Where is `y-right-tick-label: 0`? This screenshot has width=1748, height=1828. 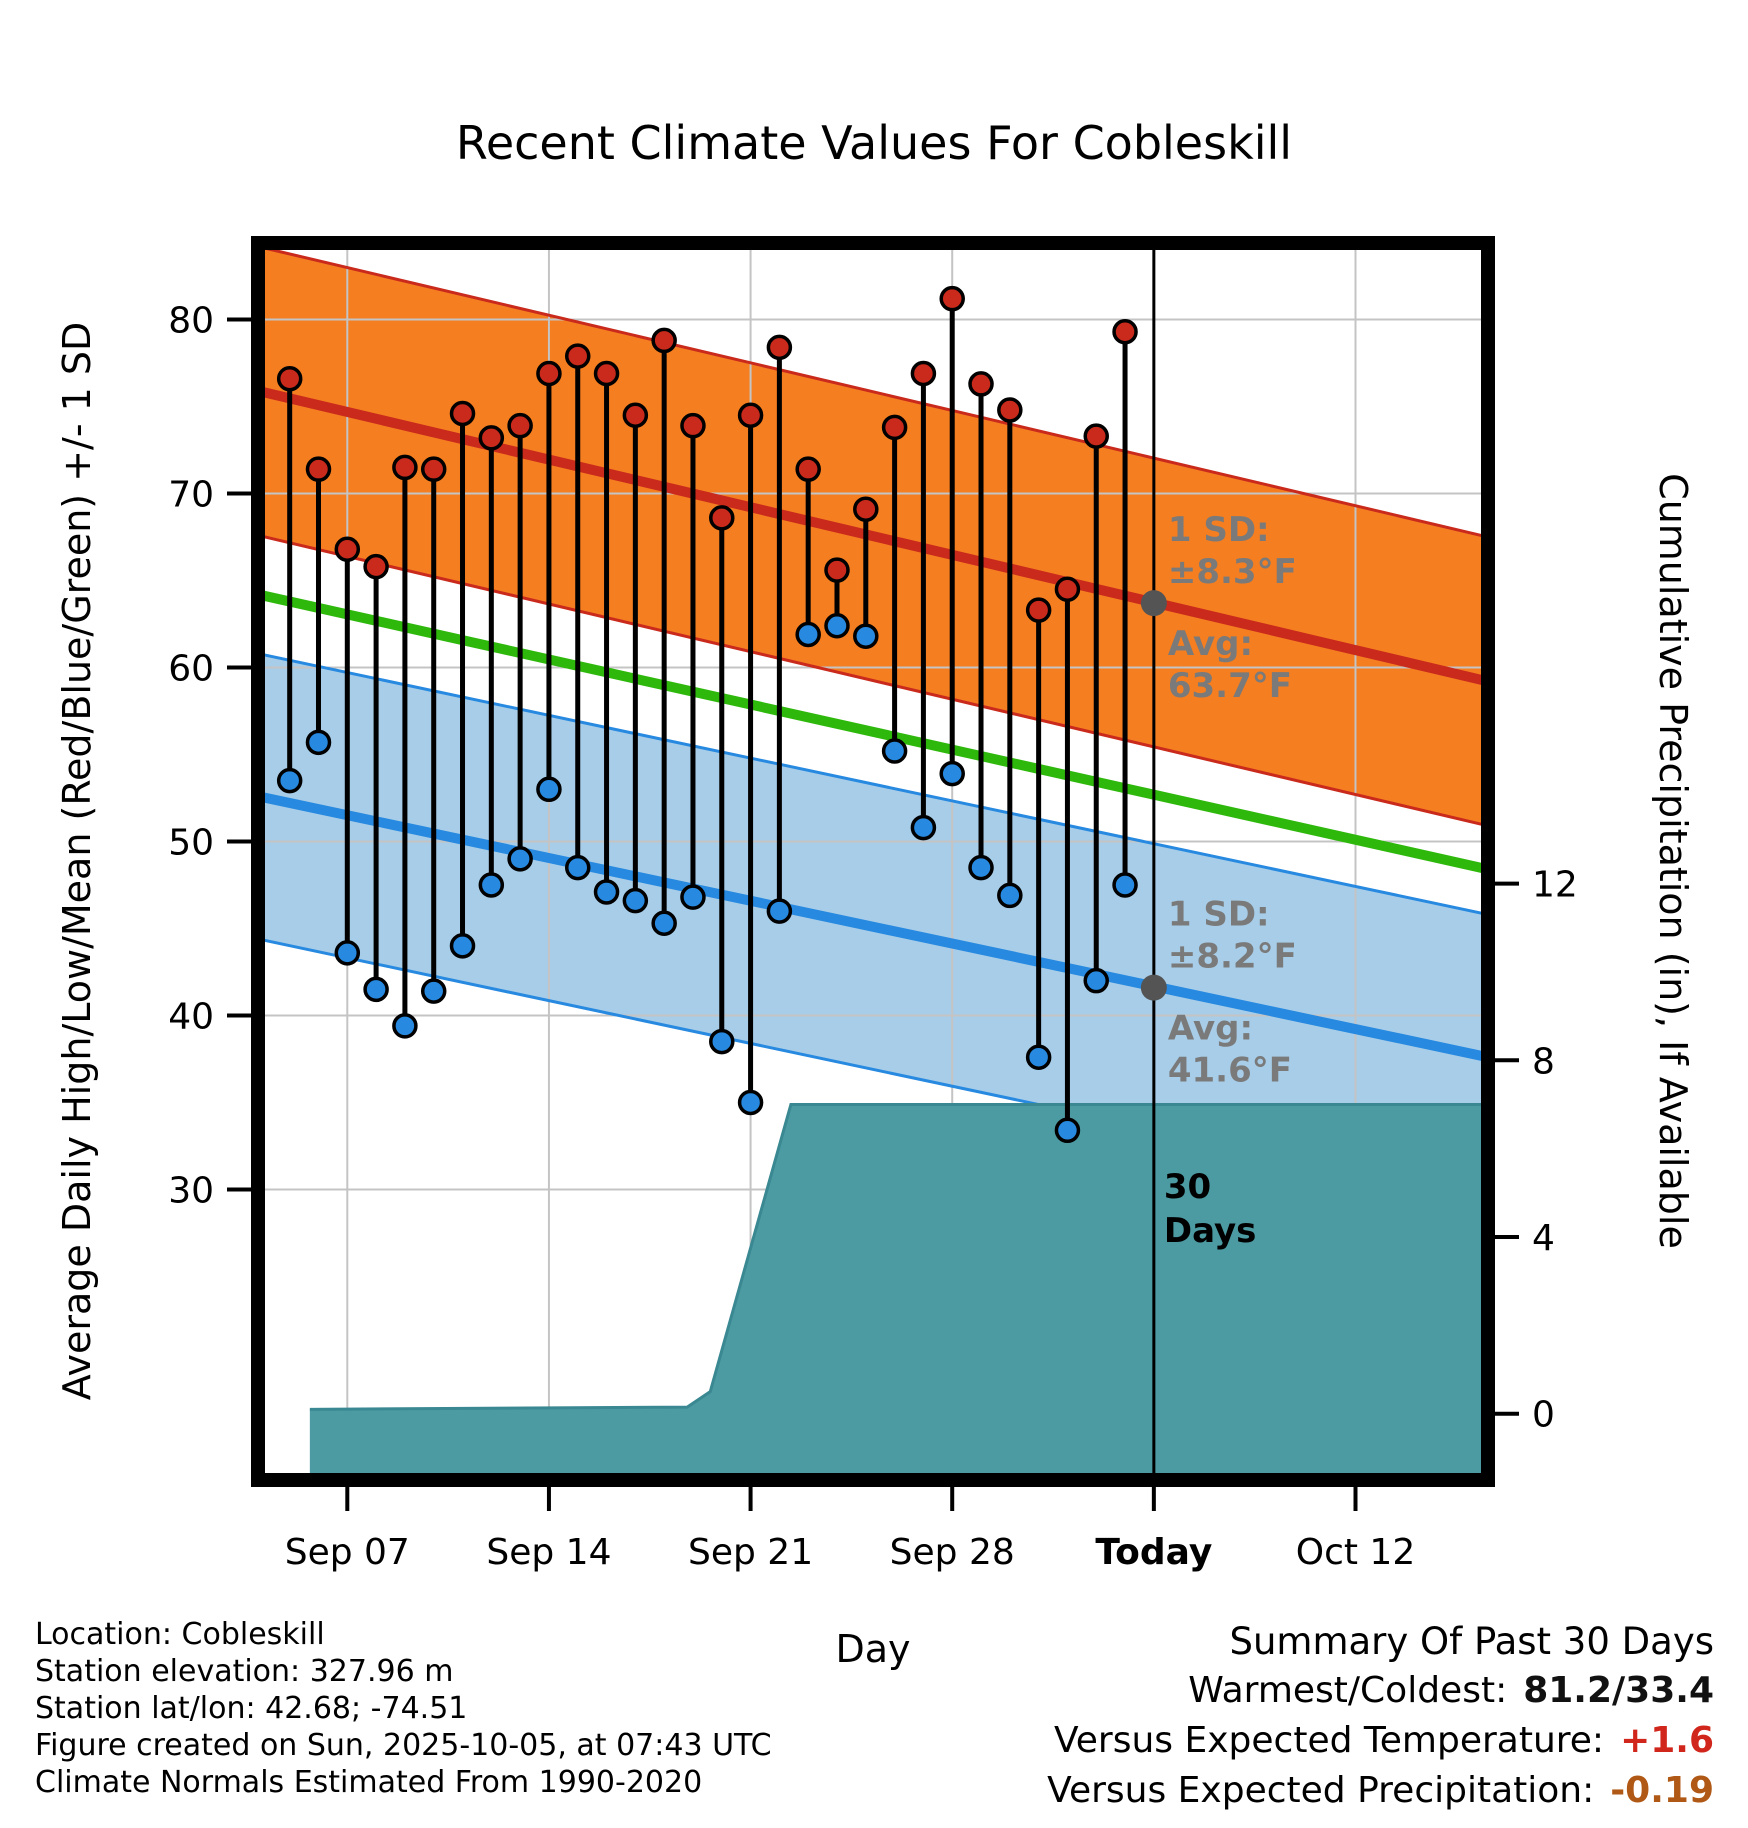
y-right-tick-label: 0 is located at coordinates (1543, 1415).